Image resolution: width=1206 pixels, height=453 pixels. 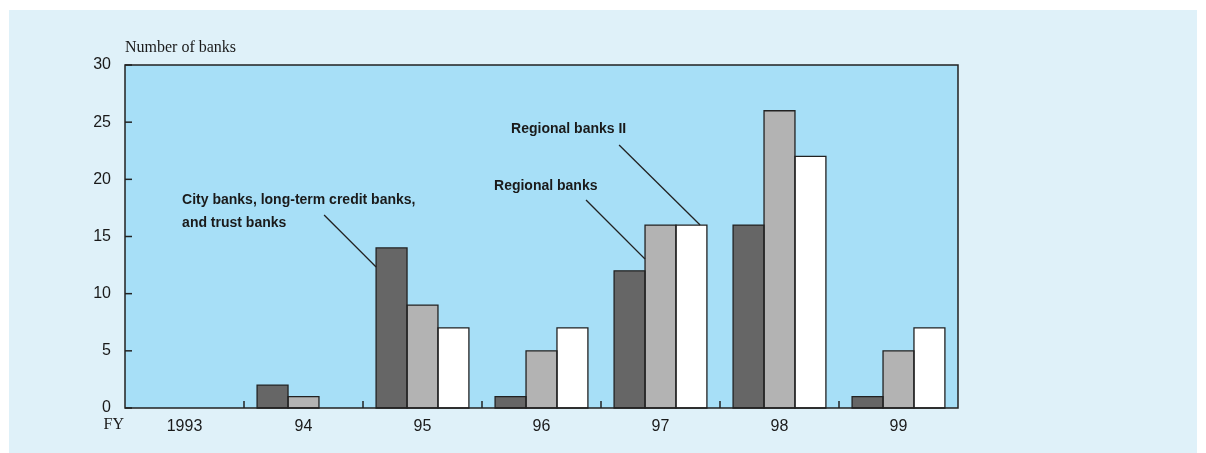 I want to click on x-tick-label: 94, so click(x=303, y=426).